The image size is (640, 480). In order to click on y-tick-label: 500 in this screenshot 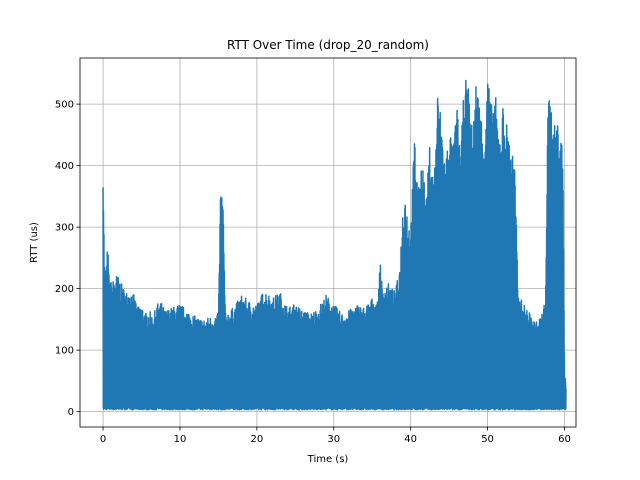, I will do `click(64, 105)`.